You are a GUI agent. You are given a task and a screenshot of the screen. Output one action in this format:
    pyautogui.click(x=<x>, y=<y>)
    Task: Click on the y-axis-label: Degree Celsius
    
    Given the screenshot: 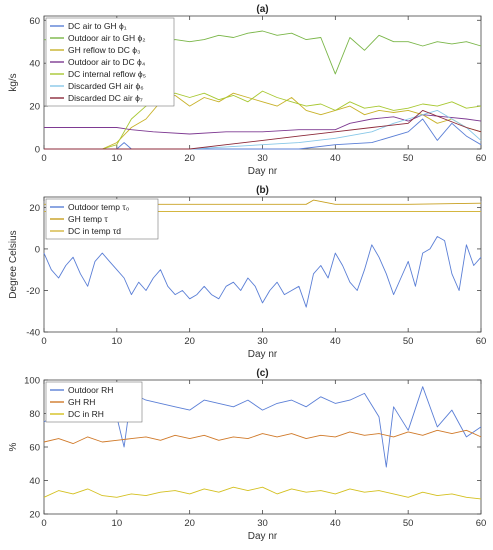 What is the action you would take?
    pyautogui.click(x=13, y=264)
    